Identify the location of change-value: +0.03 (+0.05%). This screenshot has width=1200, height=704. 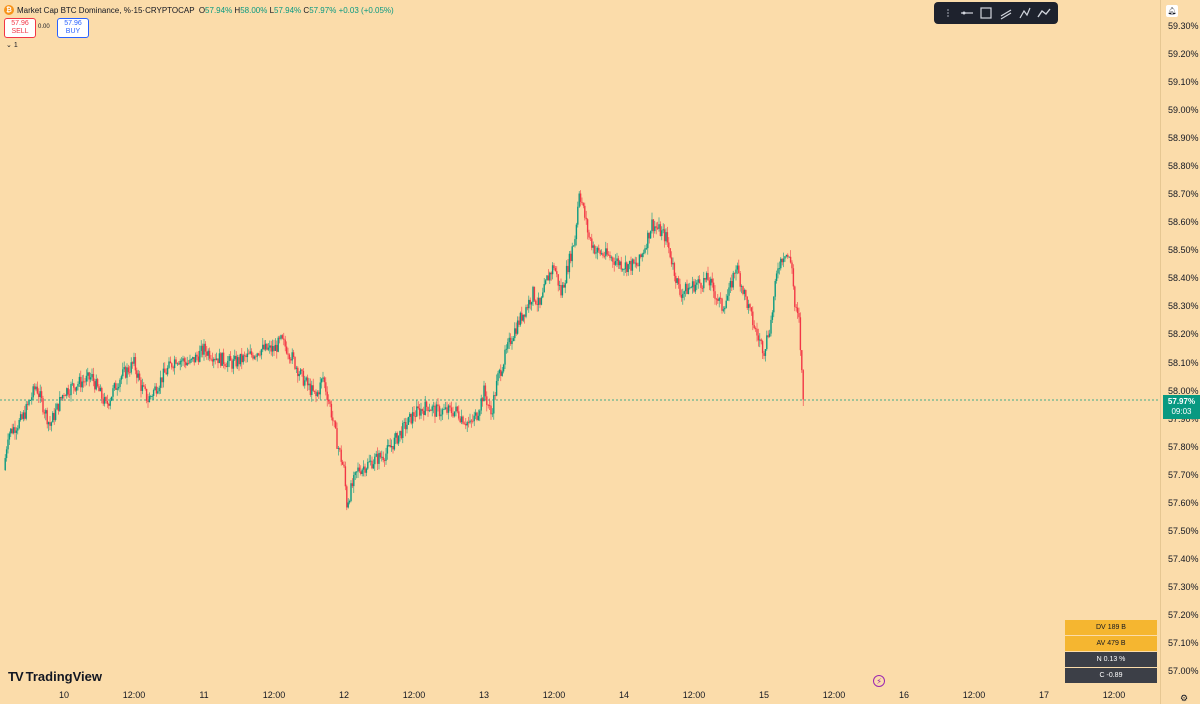
(366, 10).